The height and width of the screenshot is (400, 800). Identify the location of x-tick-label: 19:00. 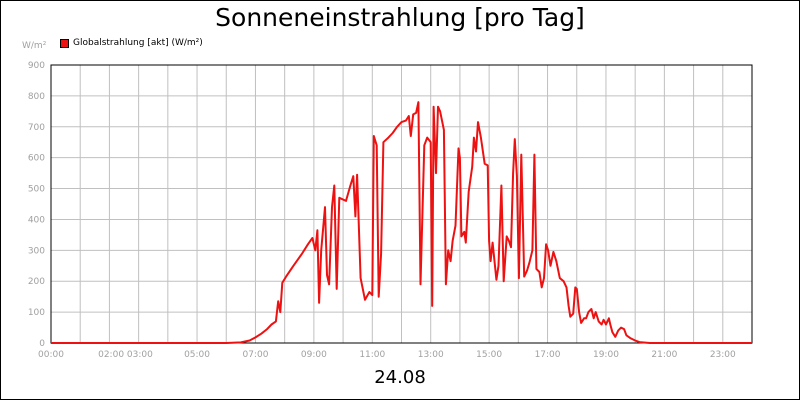
(606, 355).